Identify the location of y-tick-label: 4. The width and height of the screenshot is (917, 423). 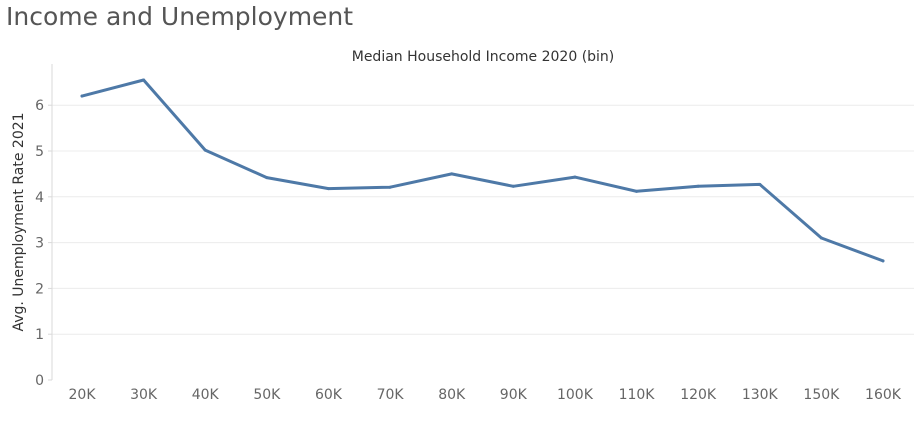
(39, 198).